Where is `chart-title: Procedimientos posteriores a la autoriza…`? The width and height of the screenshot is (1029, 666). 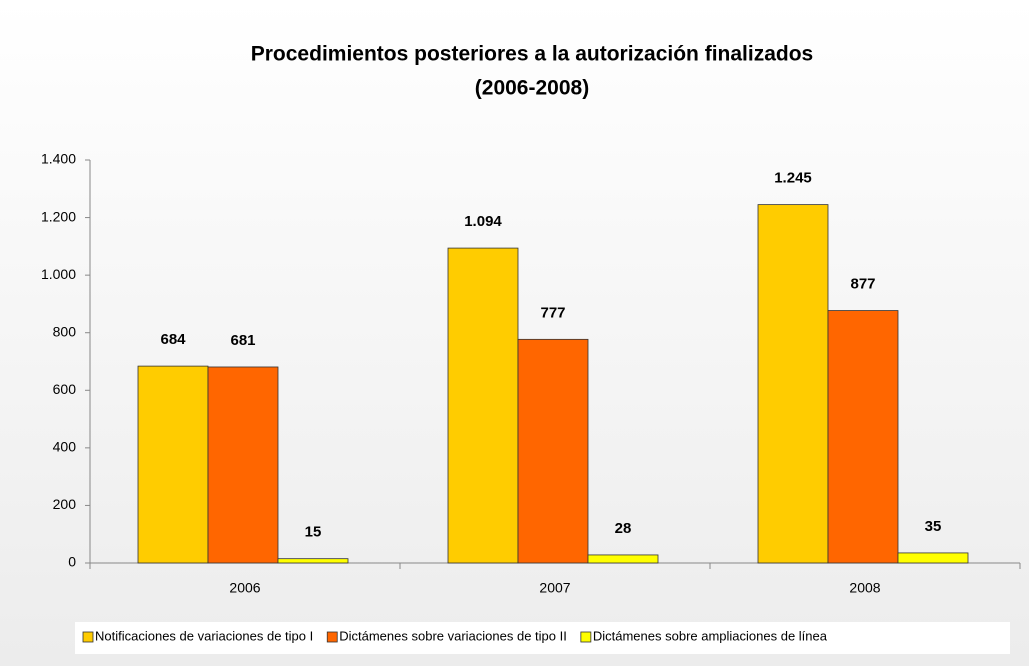 chart-title: Procedimientos posteriores a la autoriza… is located at coordinates (532, 54).